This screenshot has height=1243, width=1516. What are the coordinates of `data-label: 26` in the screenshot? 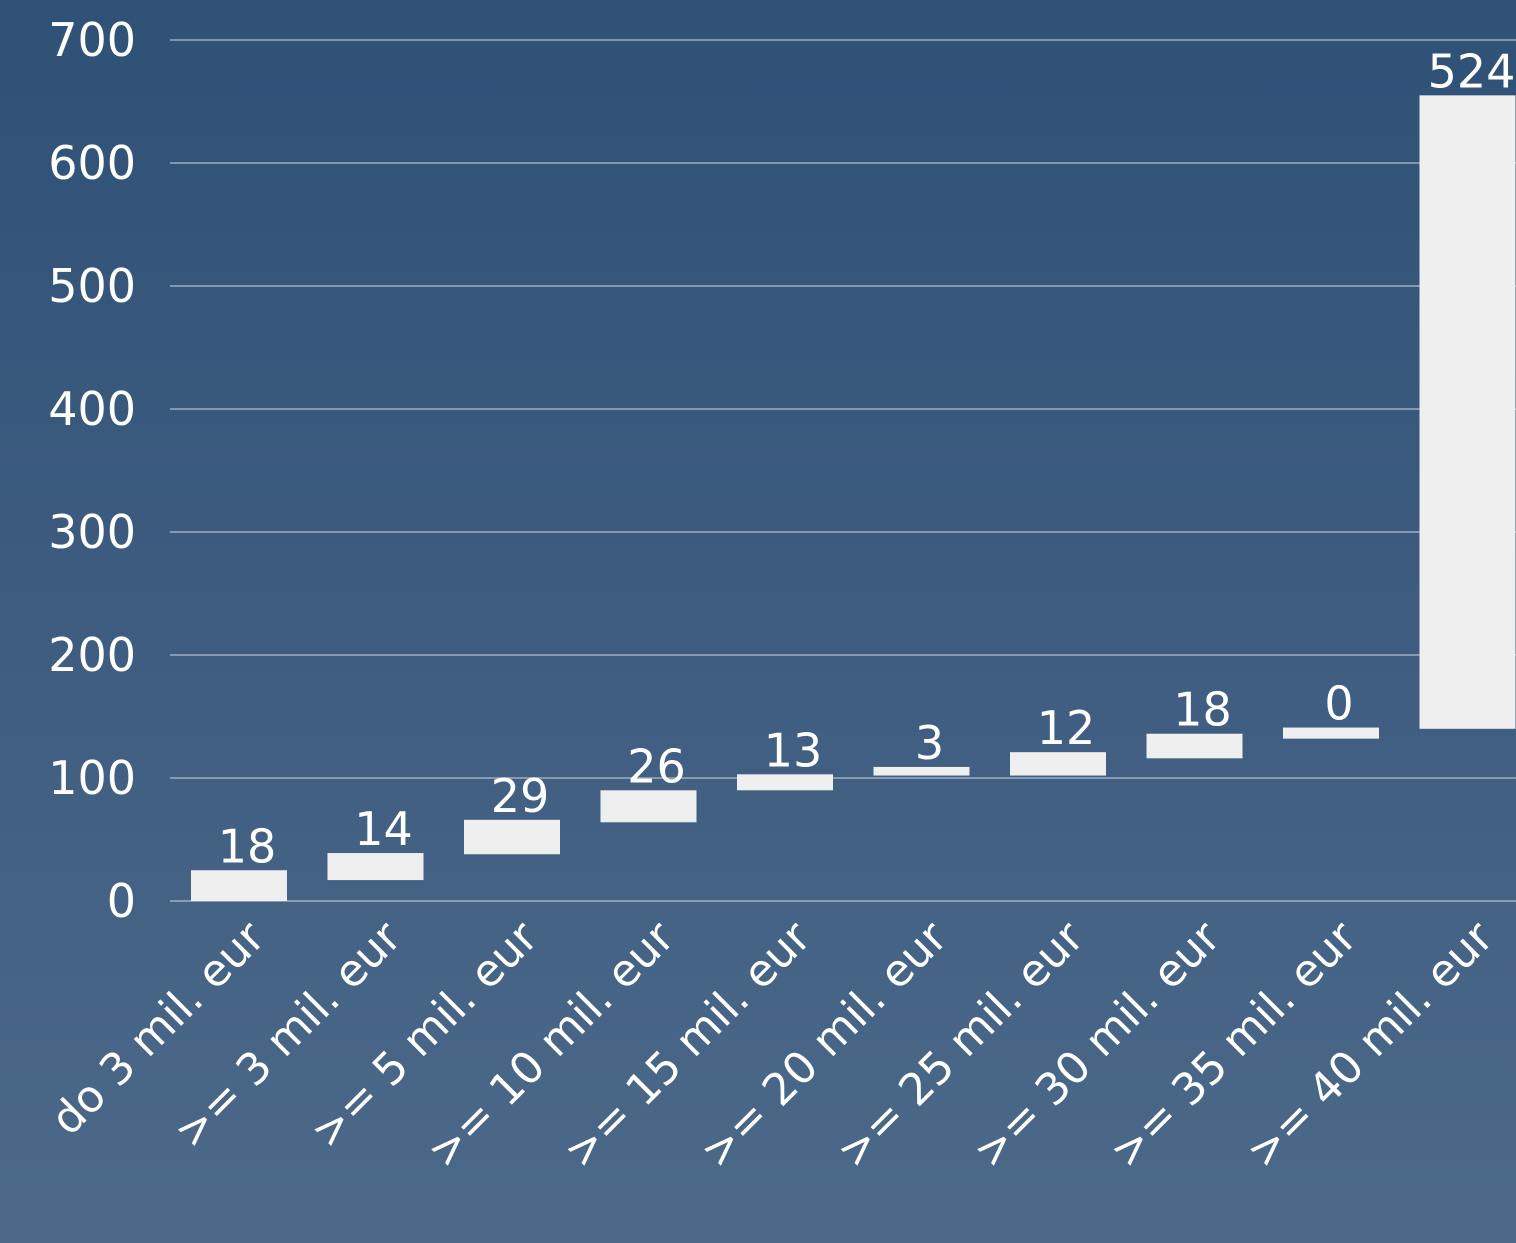 It's located at (656, 766).